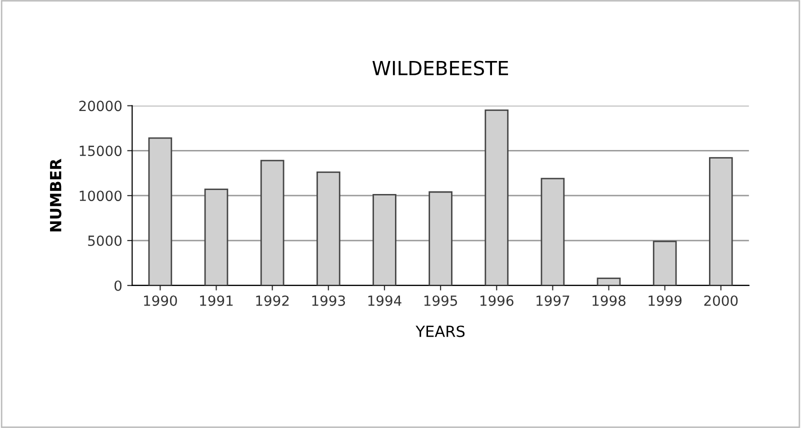 Image resolution: width=801 pixels, height=428 pixels. I want to click on x-axis-title: YEARS, so click(440, 332).